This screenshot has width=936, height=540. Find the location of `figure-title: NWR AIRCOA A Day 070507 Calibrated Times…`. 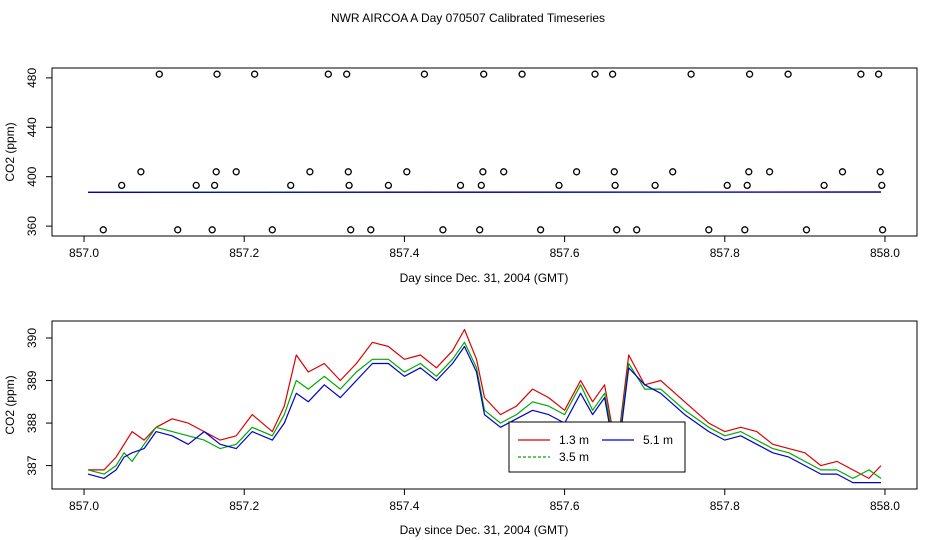

figure-title: NWR AIRCOA A Day 070507 Calibrated Times… is located at coordinates (468, 18).